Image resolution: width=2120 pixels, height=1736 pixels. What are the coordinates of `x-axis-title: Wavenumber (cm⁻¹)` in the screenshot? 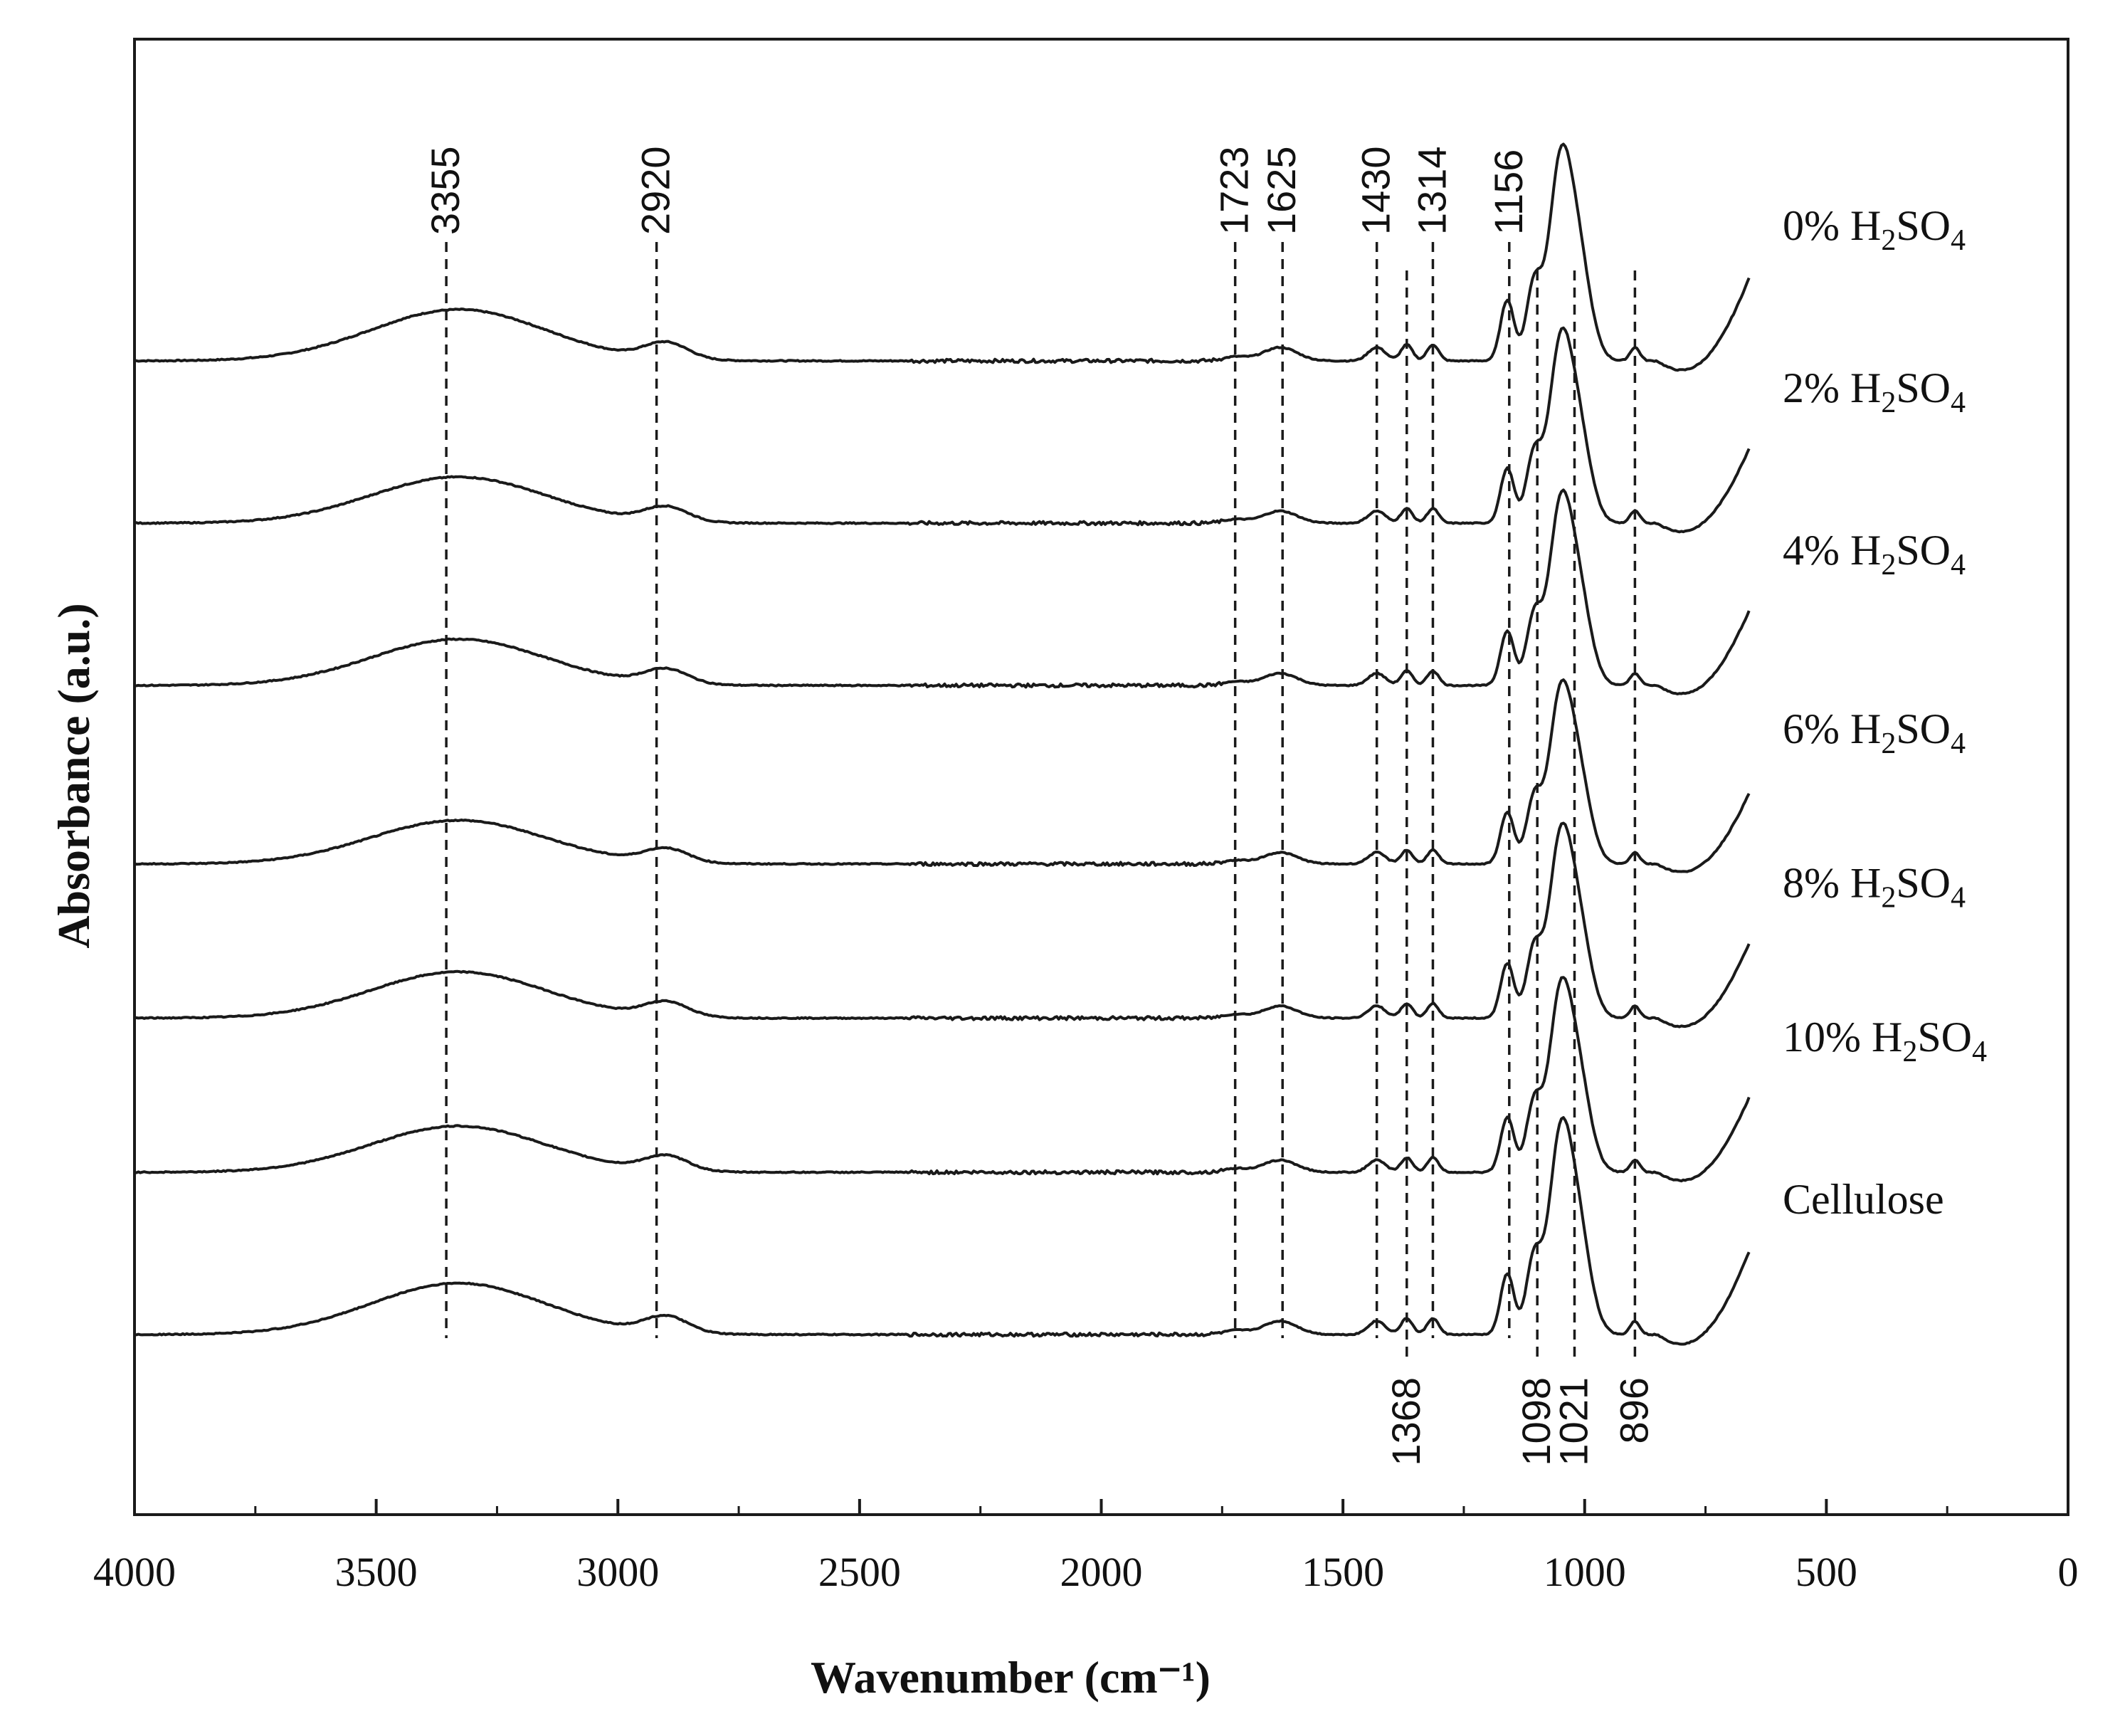 It's located at (1011, 1677).